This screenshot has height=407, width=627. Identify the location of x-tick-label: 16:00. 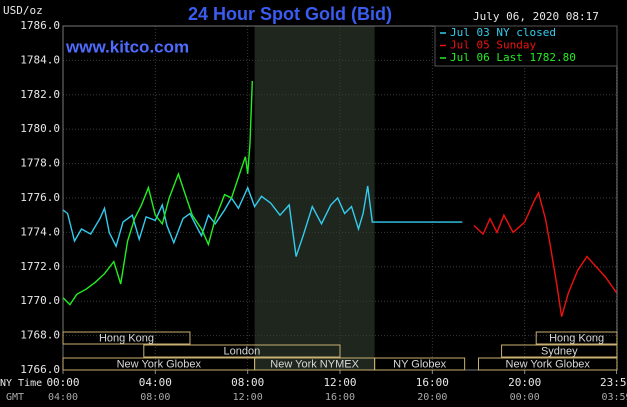
(432, 382).